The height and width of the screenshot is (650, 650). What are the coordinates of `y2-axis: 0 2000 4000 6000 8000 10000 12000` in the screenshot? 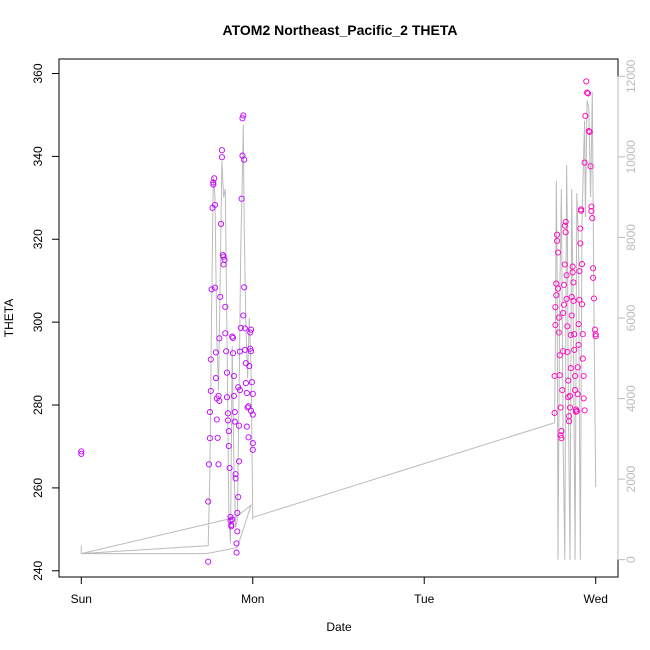 It's located at (627, 311).